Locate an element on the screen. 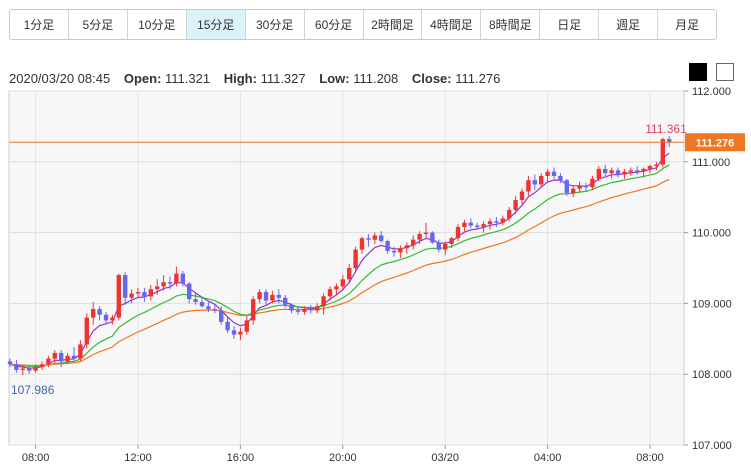 Image resolution: width=751 pixels, height=473 pixels. dark-theme-button is located at coordinates (698, 72).